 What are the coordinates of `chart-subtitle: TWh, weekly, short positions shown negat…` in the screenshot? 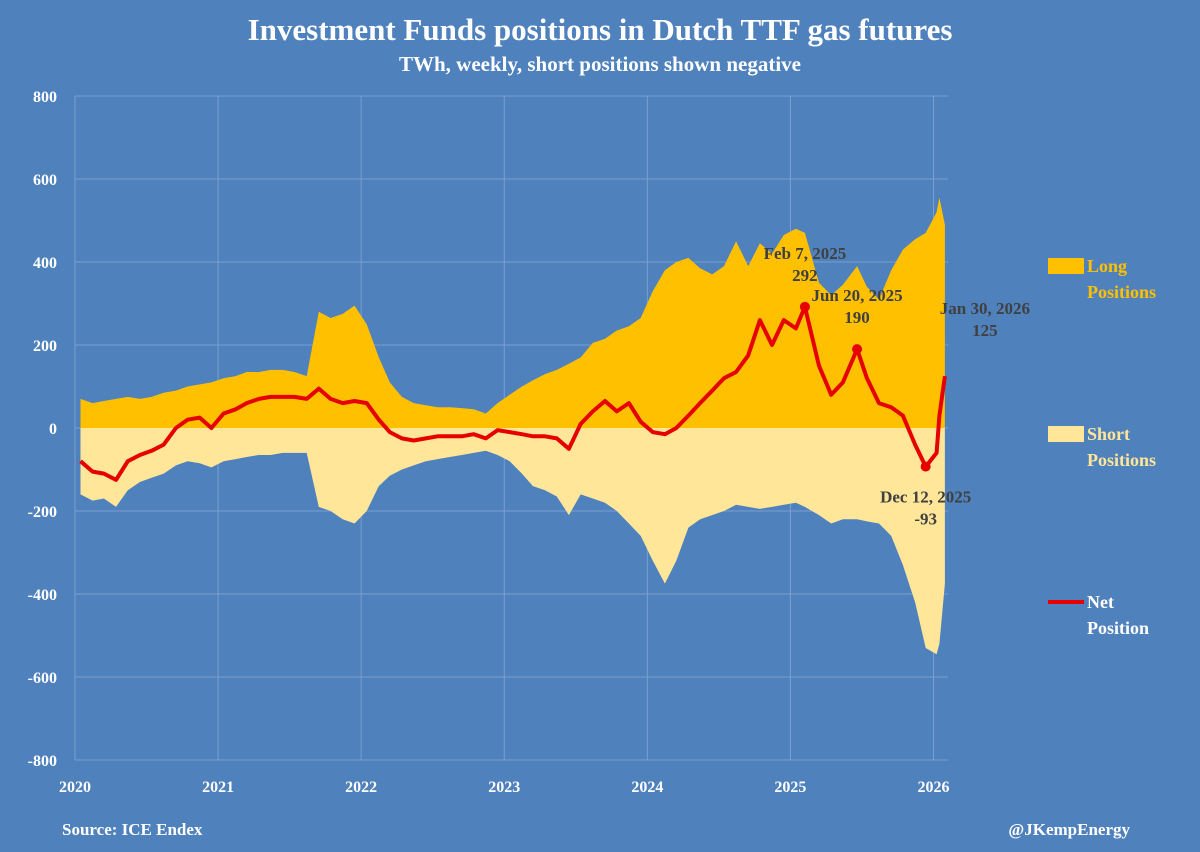 It's located at (600, 64).